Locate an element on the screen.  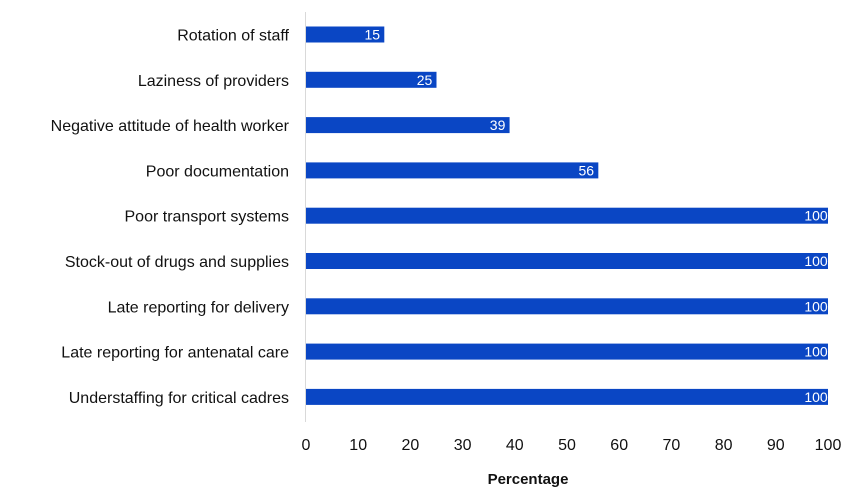
x-tick-label: 30 is located at coordinates (463, 445).